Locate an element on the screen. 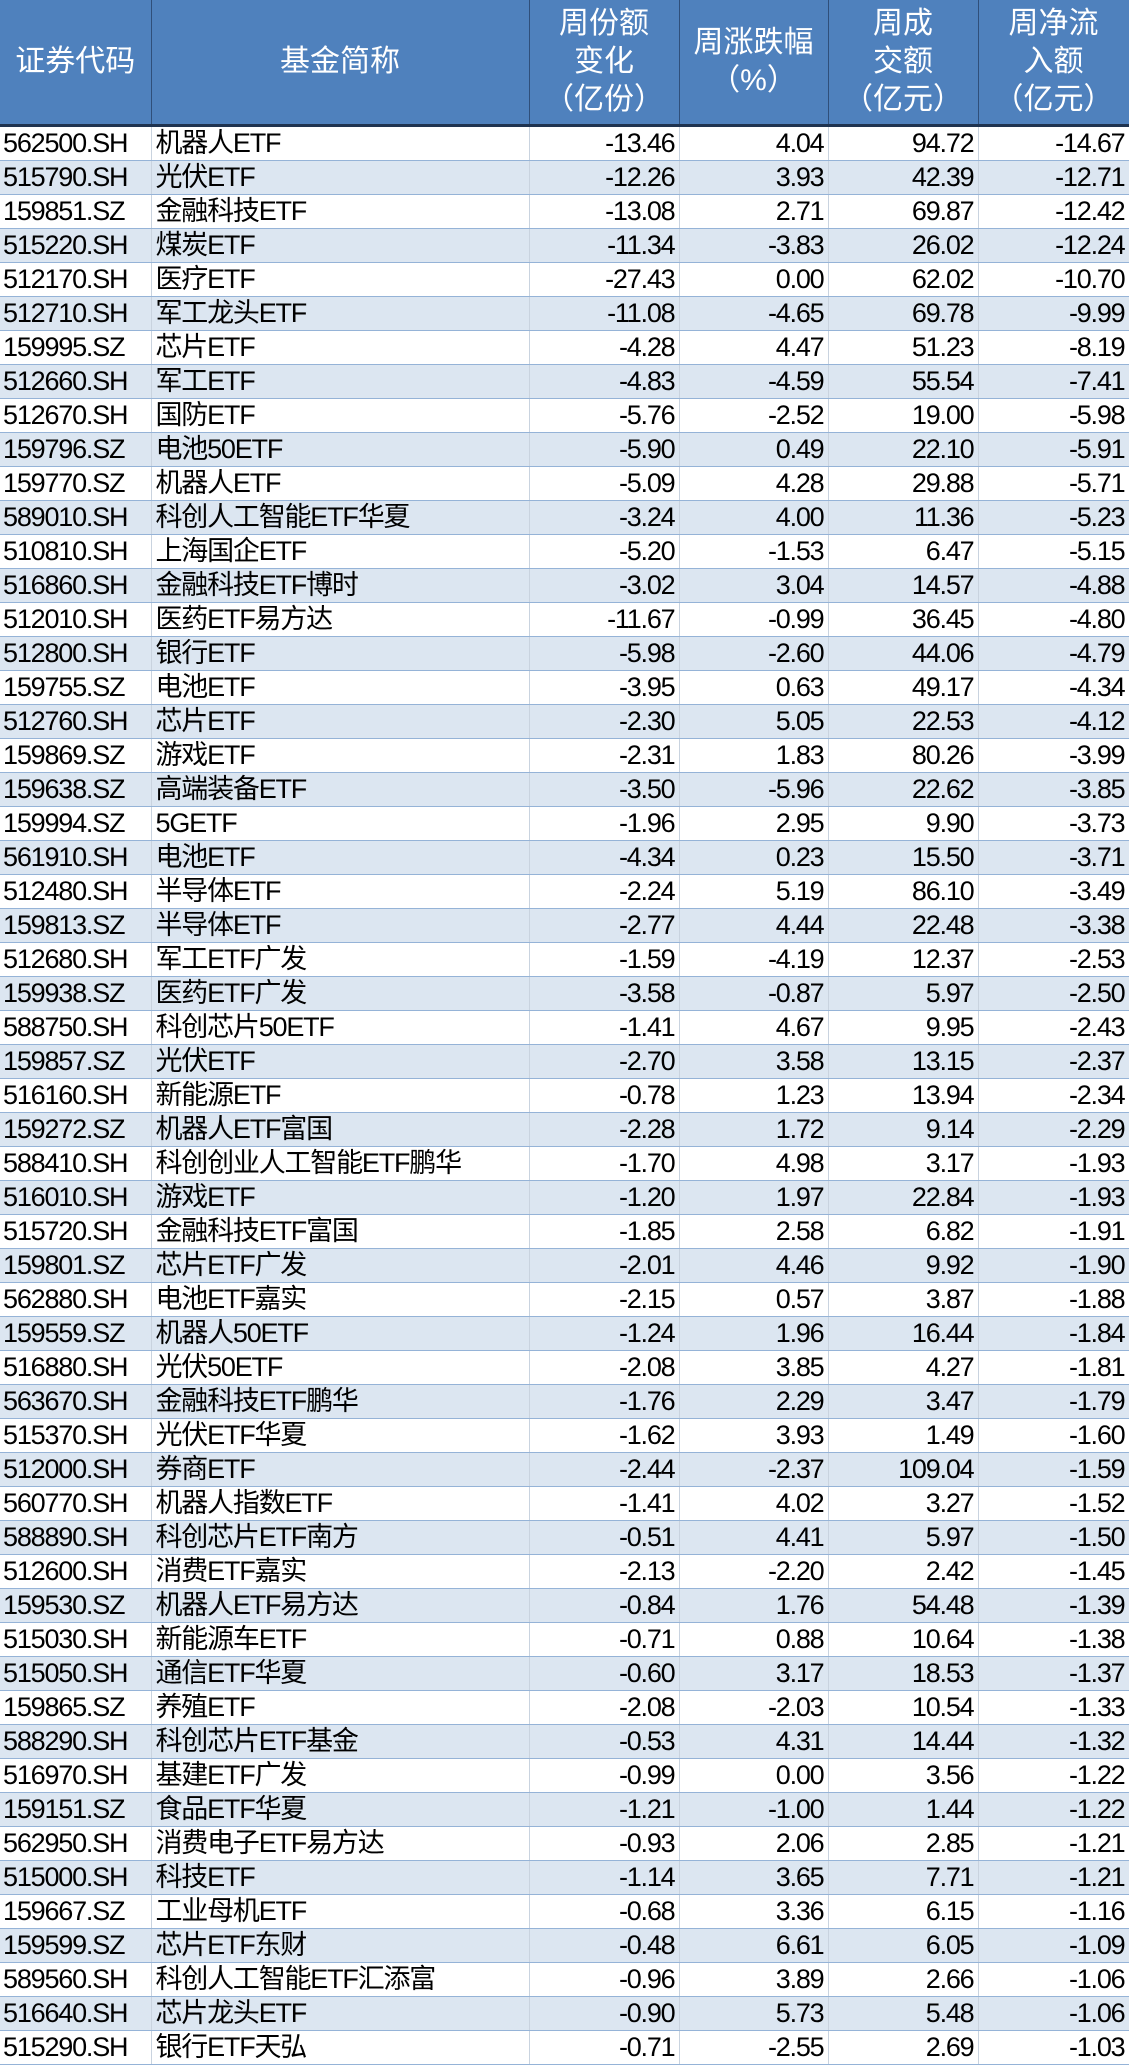 The image size is (1129, 2065). cell-turnover: 54.48 is located at coordinates (903, 1605).